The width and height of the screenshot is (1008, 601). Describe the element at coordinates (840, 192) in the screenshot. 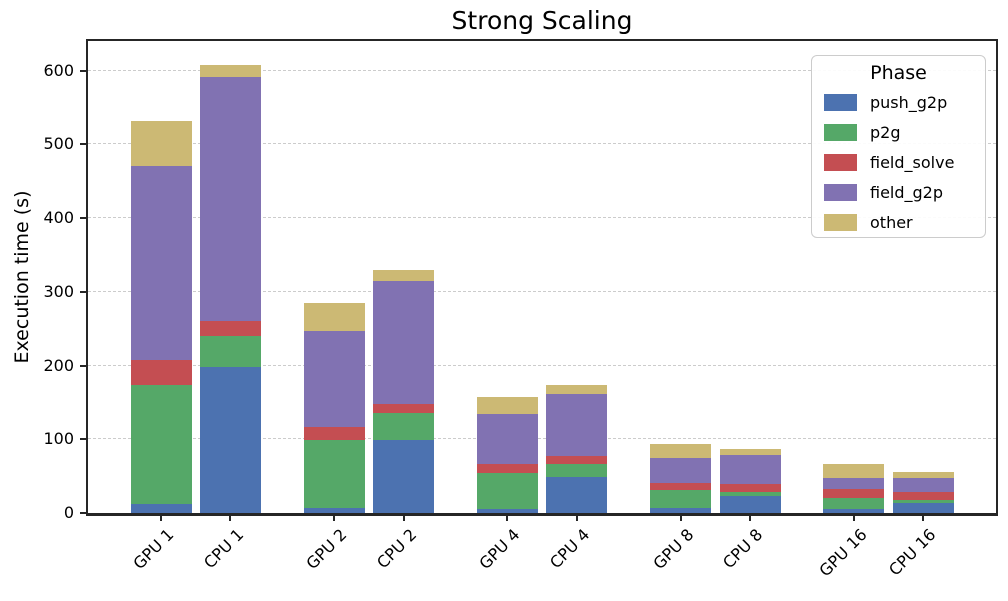

I see `legend-swatch-field_g2p` at that location.